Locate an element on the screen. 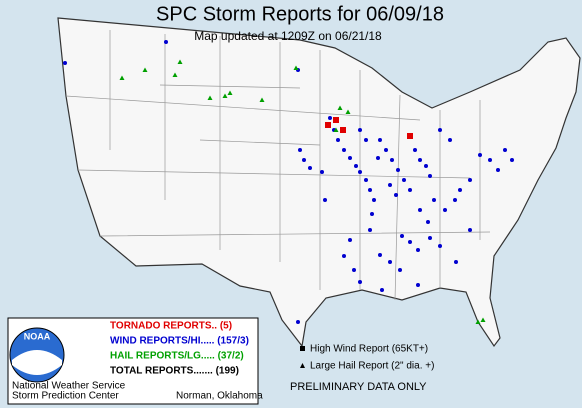 The height and width of the screenshot is (408, 582). legend-item: TORNADO REPORTS.. (5) is located at coordinates (171, 326).